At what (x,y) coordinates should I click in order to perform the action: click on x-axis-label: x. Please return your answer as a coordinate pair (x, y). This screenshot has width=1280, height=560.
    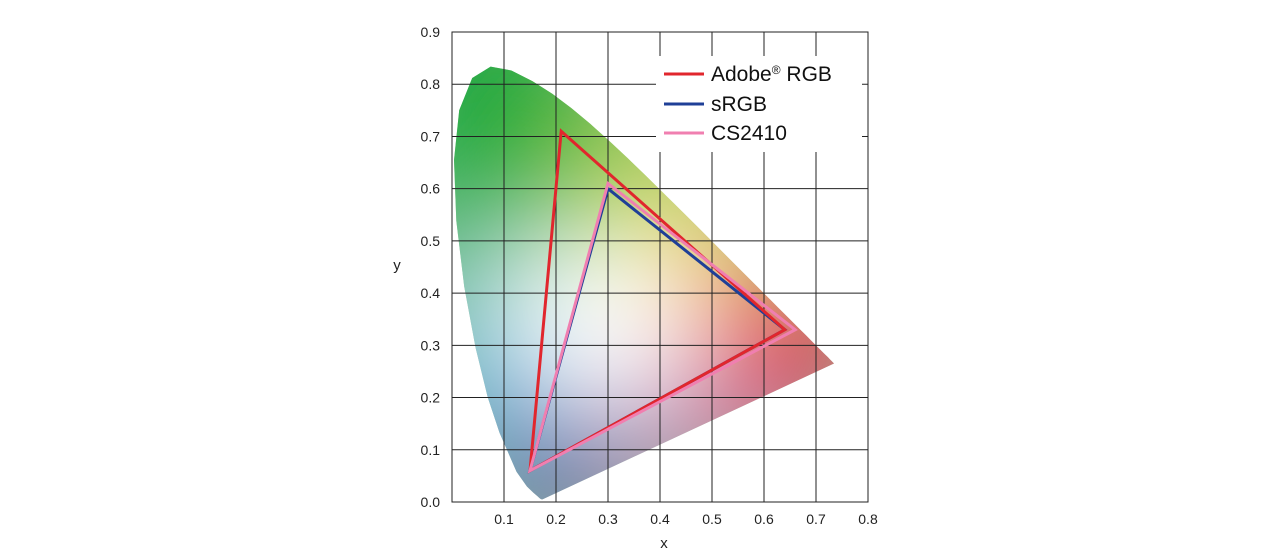
    Looking at the image, I should click on (664, 543).